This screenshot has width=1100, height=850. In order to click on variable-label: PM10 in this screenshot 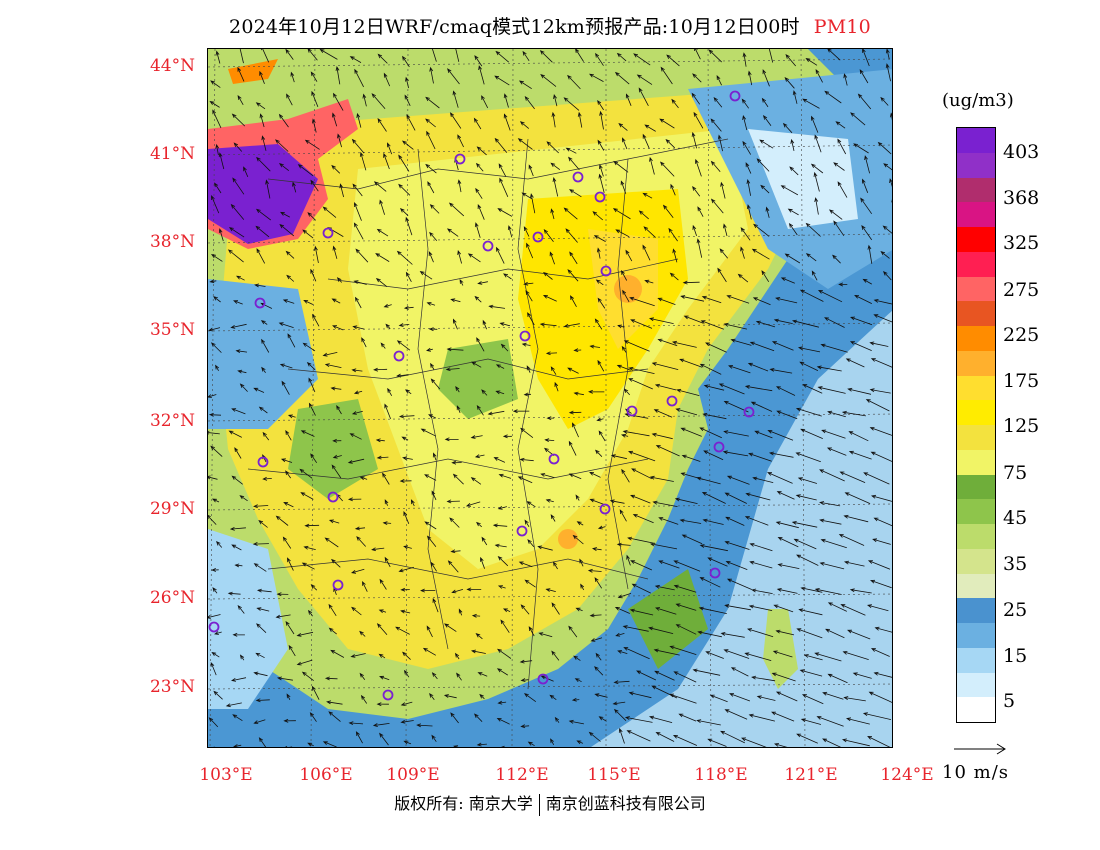, I will do `click(842, 27)`.